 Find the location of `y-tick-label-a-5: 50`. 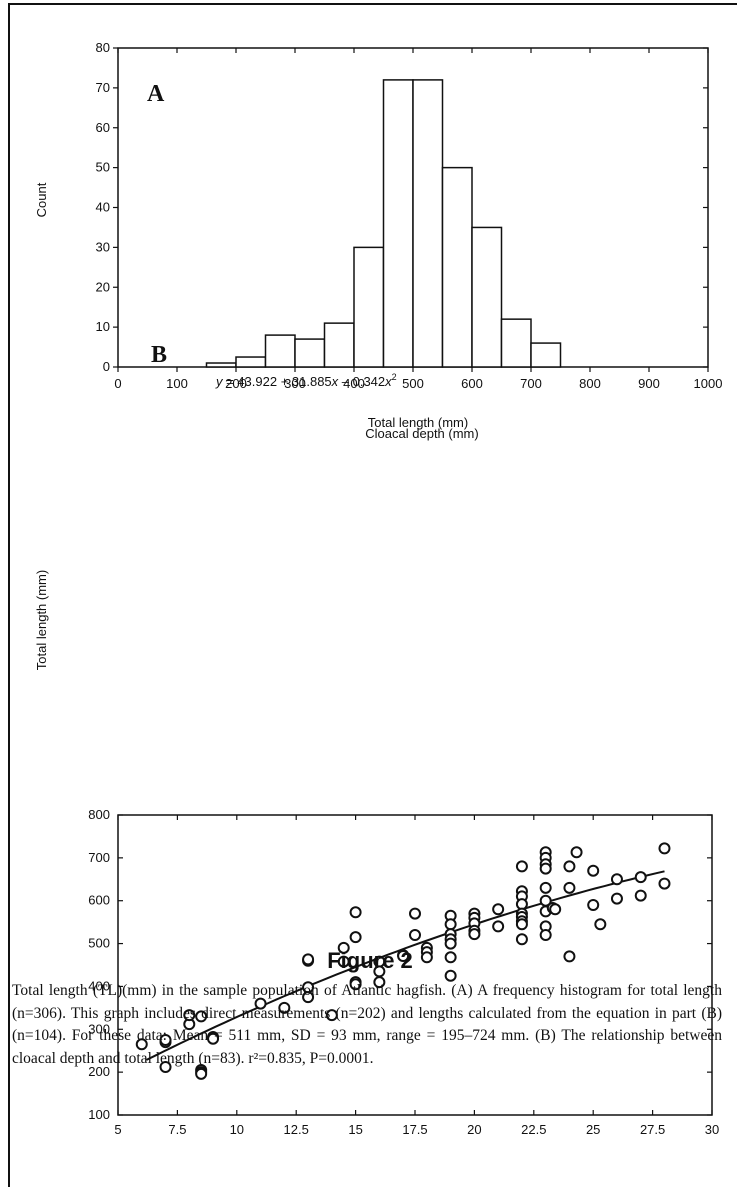

y-tick-label-a-5: 50 is located at coordinates (103, 167).